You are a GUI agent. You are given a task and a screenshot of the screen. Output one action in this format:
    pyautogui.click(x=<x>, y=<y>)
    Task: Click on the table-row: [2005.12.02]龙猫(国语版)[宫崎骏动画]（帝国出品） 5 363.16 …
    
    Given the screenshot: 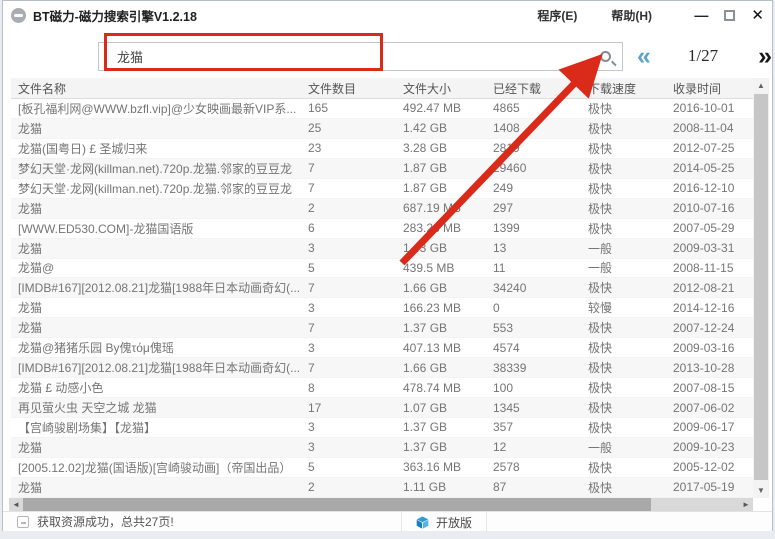 What is the action you would take?
    pyautogui.click(x=383, y=467)
    